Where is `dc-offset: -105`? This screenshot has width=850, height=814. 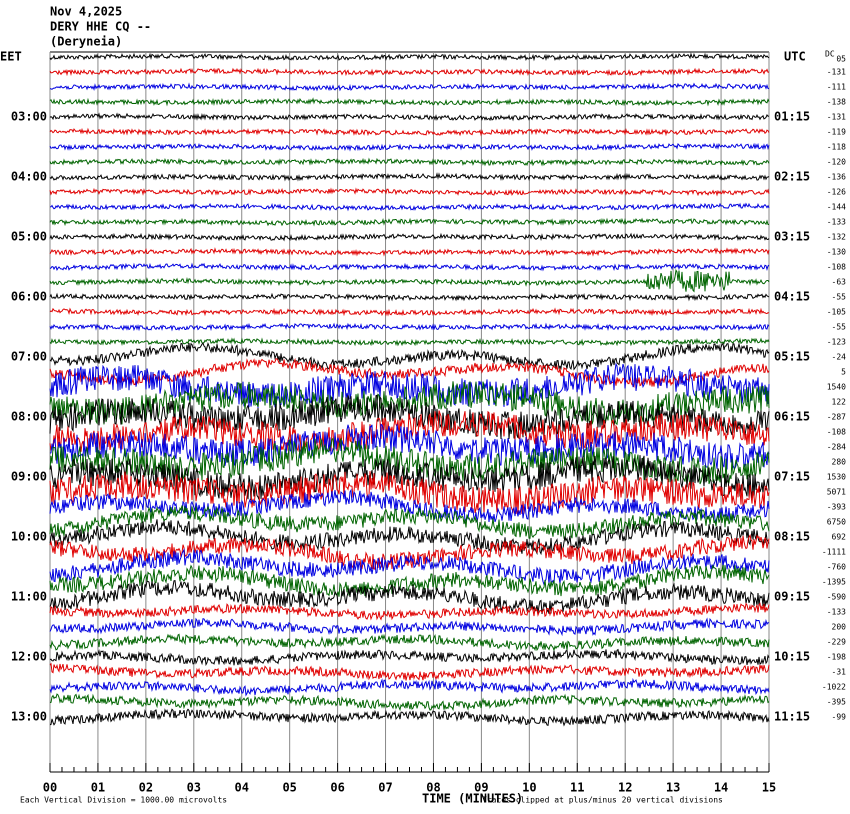
dc-offset: -105 is located at coordinates (836, 312).